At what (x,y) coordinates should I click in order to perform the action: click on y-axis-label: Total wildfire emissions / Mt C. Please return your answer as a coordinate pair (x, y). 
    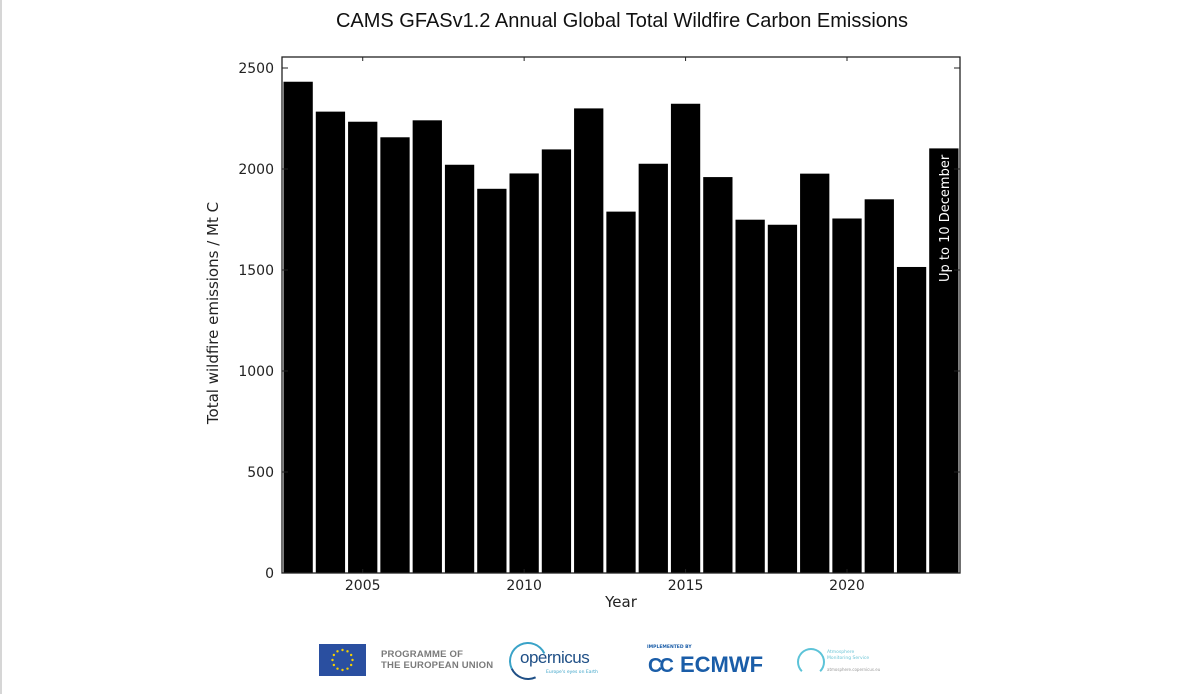
    Looking at the image, I should click on (213, 313).